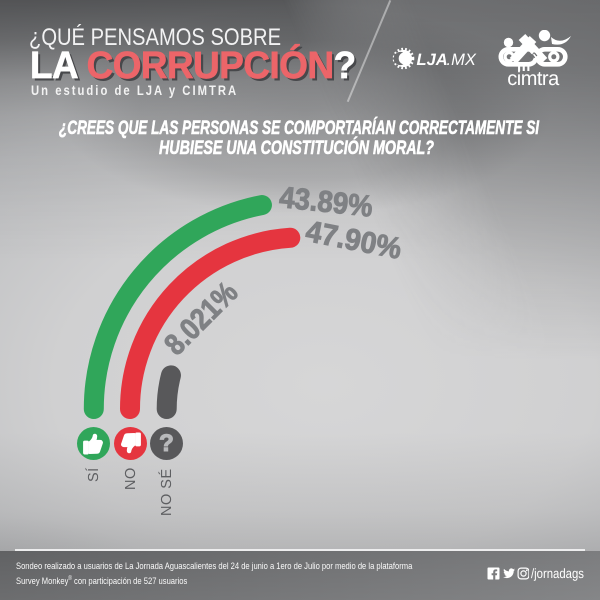 This screenshot has height=600, width=600. What do you see at coordinates (533, 78) in the screenshot?
I see `svg-text: cimtra` at bounding box center [533, 78].